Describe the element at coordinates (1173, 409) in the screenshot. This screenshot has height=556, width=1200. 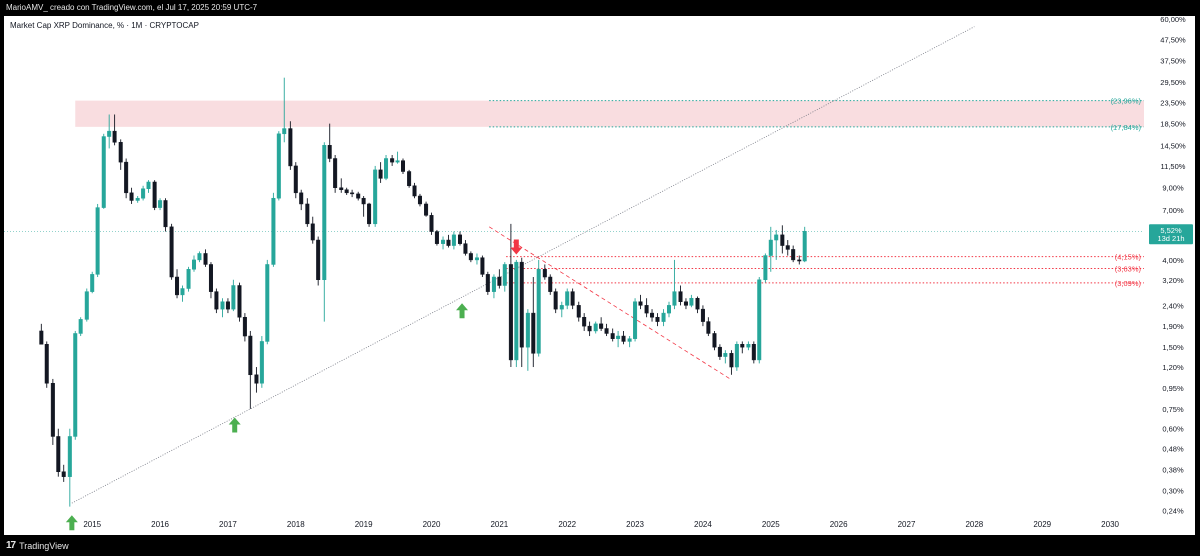
I see `y-tick-label: 0,75%` at that location.